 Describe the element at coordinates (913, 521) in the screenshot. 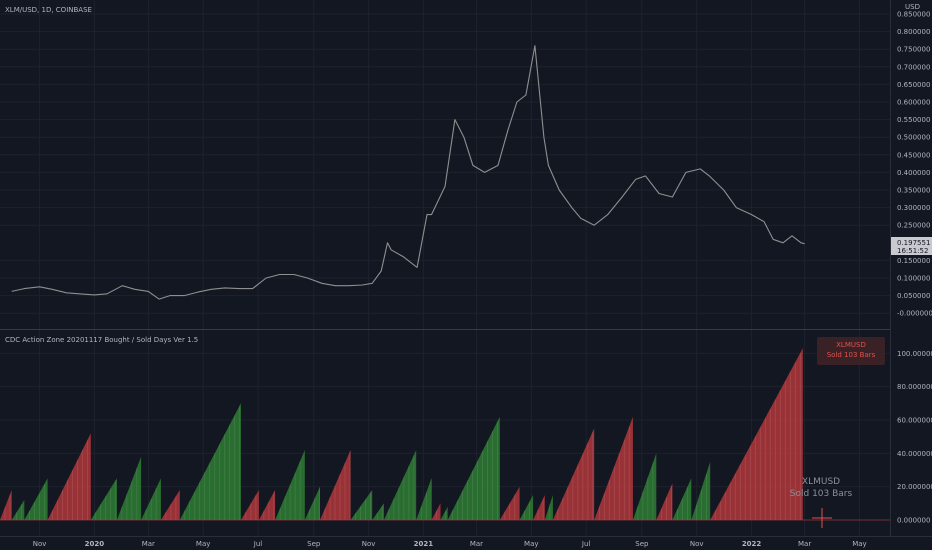

I see `indicator-tick-label: 0.000000` at that location.